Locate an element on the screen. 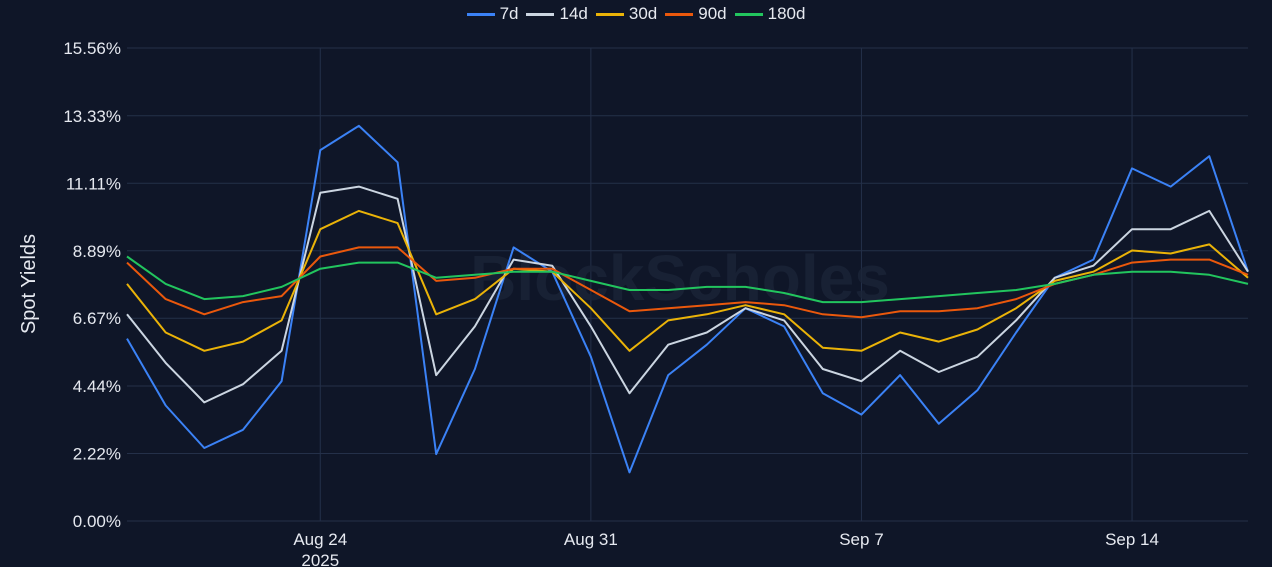 Image resolution: width=1272 pixels, height=567 pixels. legend-item-30d: 30d is located at coordinates (626, 14).